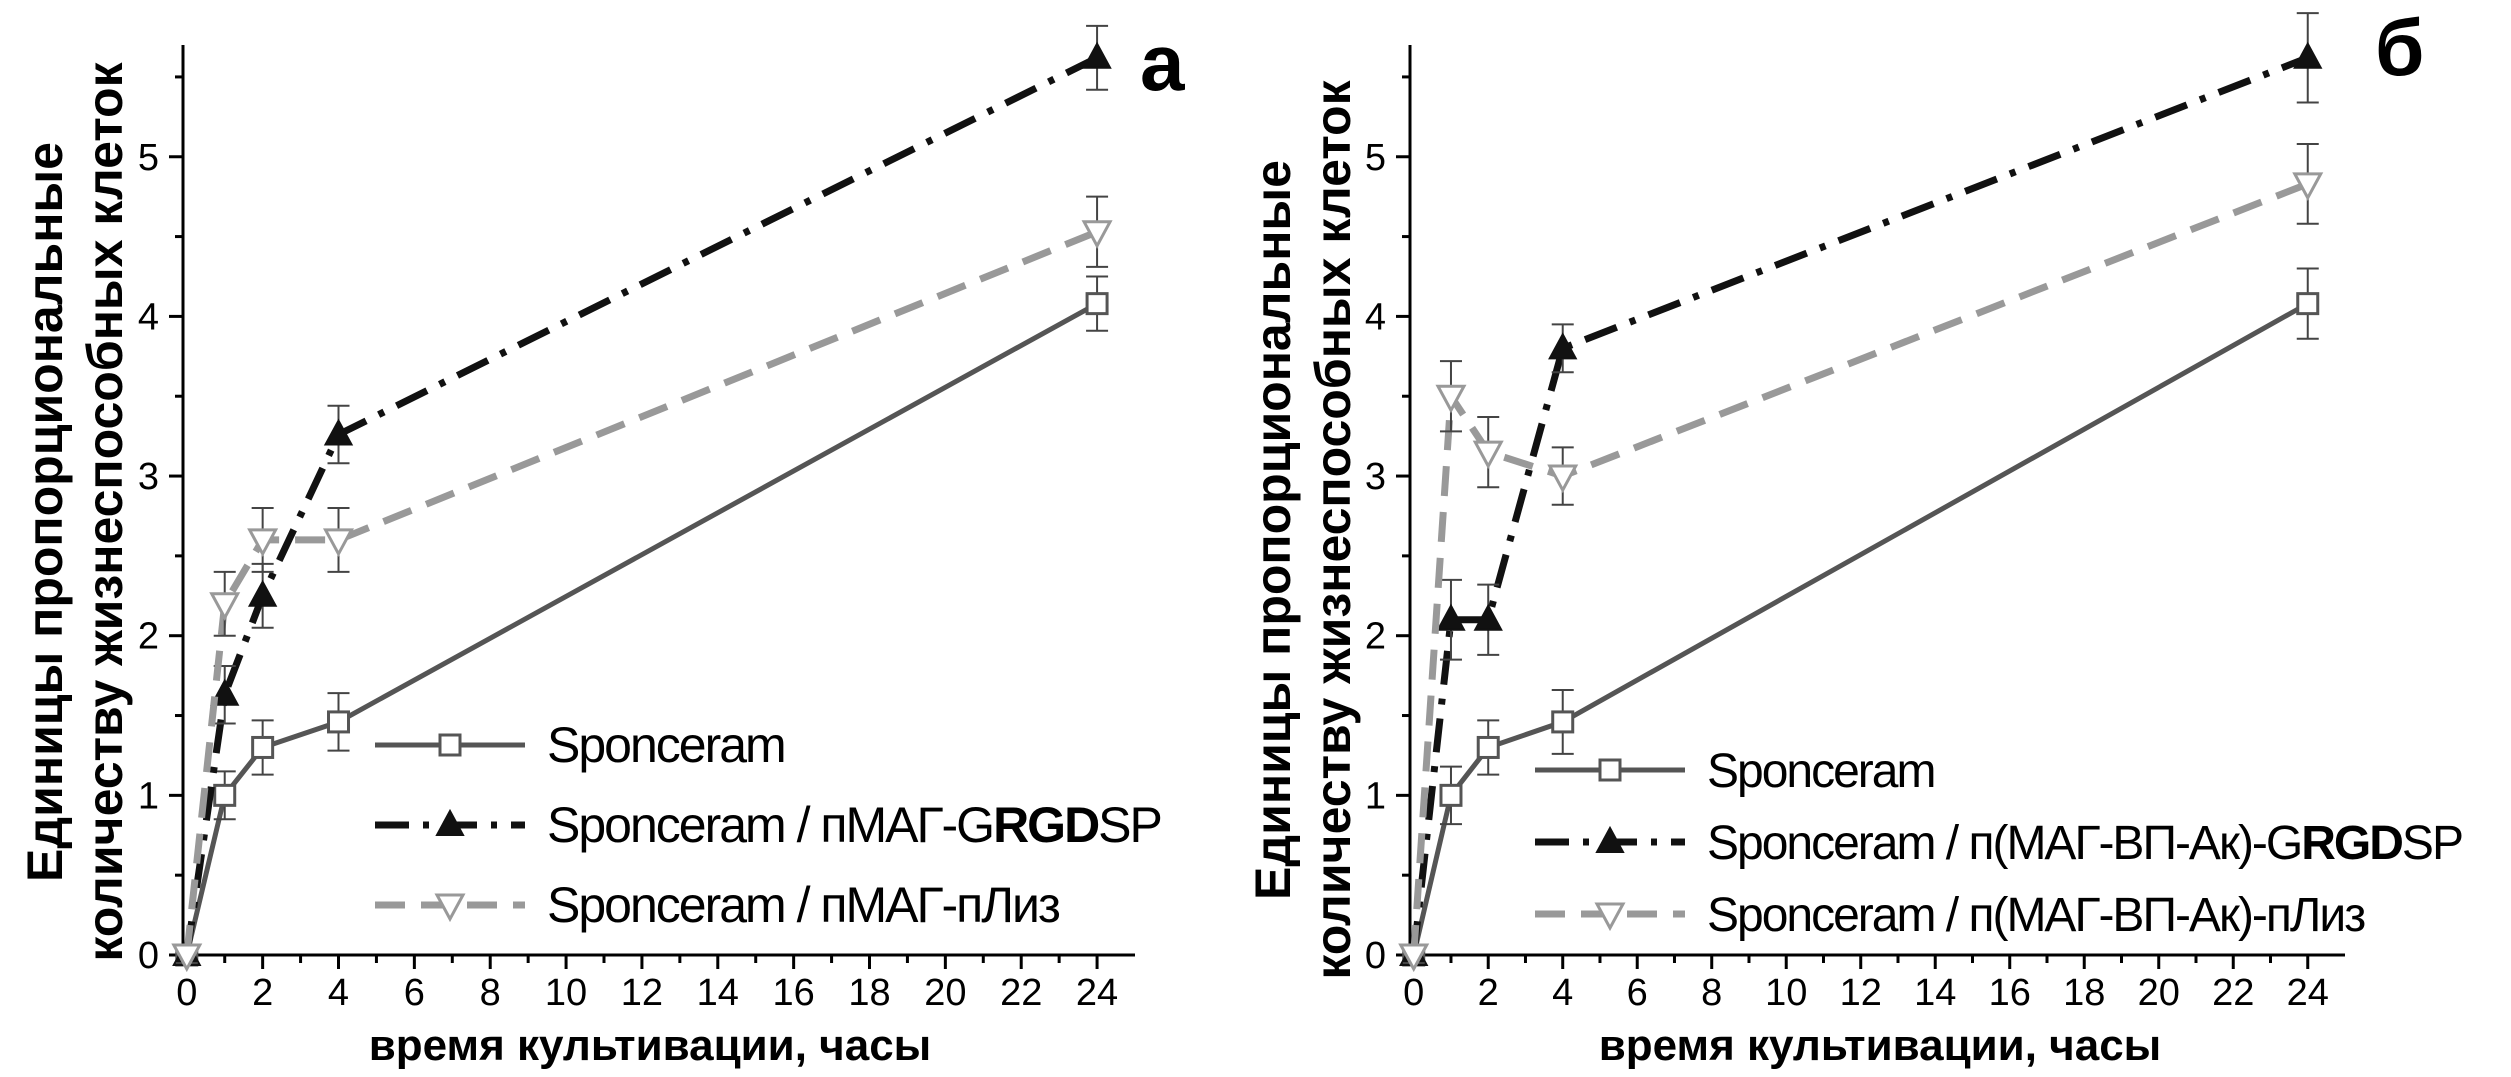  Describe the element at coordinates (414, 993) in the screenshot. I see `panel-a-x-tick-label-6: 6` at that location.